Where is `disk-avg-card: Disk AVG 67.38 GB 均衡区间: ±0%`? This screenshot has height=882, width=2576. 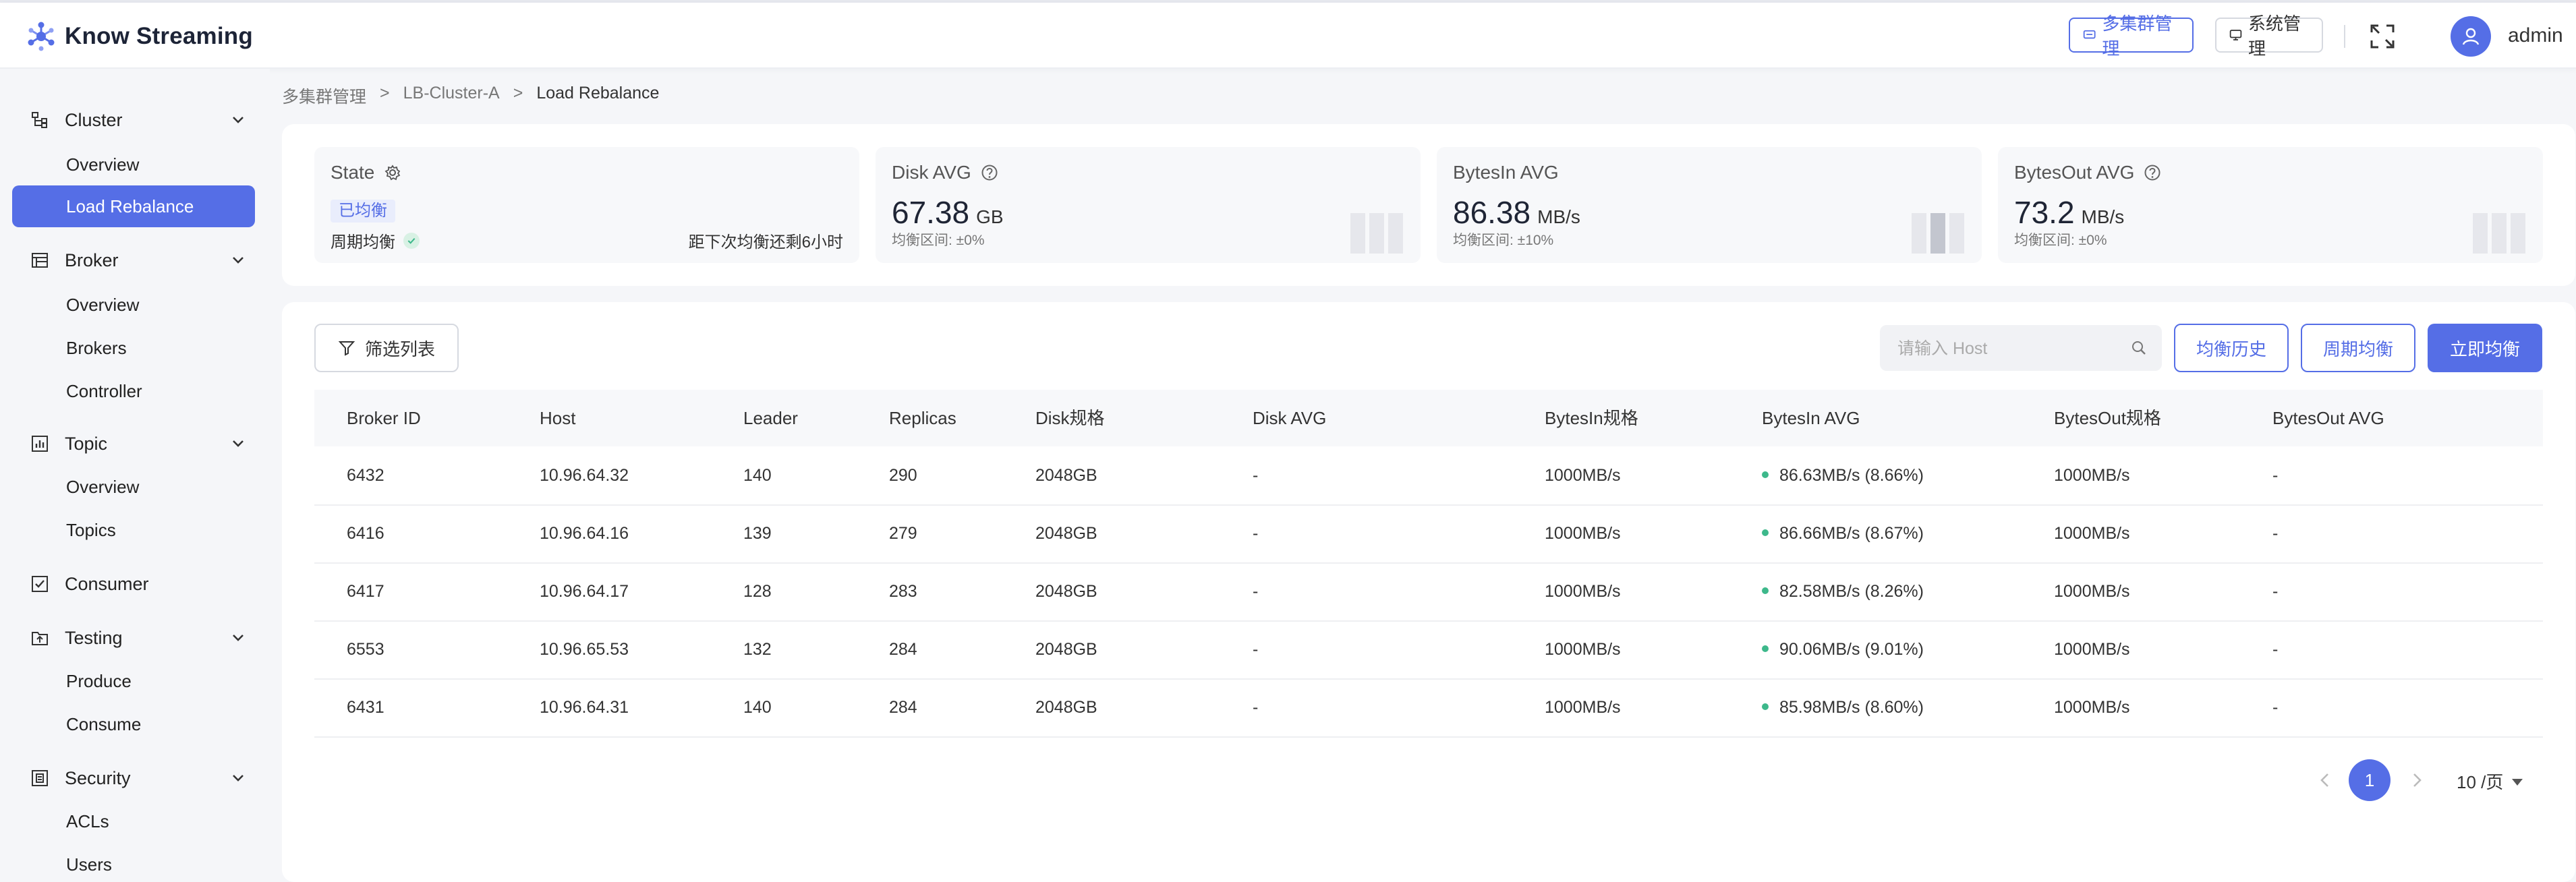
disk-avg-card: Disk AVG 67.38 GB 均衡区间: ±0% is located at coordinates (1148, 205).